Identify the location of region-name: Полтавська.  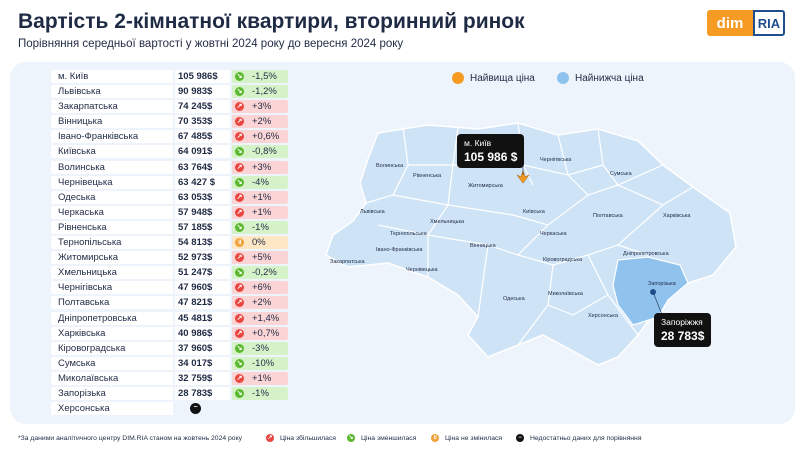
(112, 303).